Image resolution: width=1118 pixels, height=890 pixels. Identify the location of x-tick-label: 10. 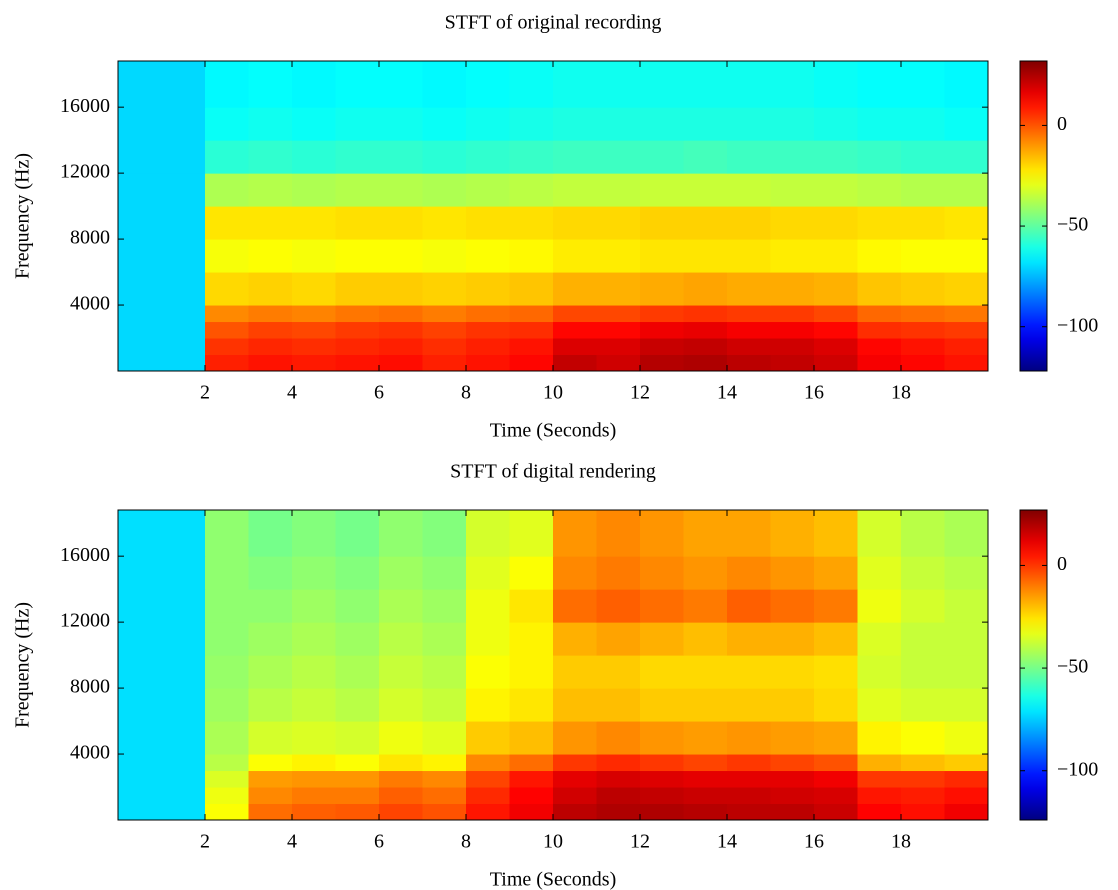
(553, 842).